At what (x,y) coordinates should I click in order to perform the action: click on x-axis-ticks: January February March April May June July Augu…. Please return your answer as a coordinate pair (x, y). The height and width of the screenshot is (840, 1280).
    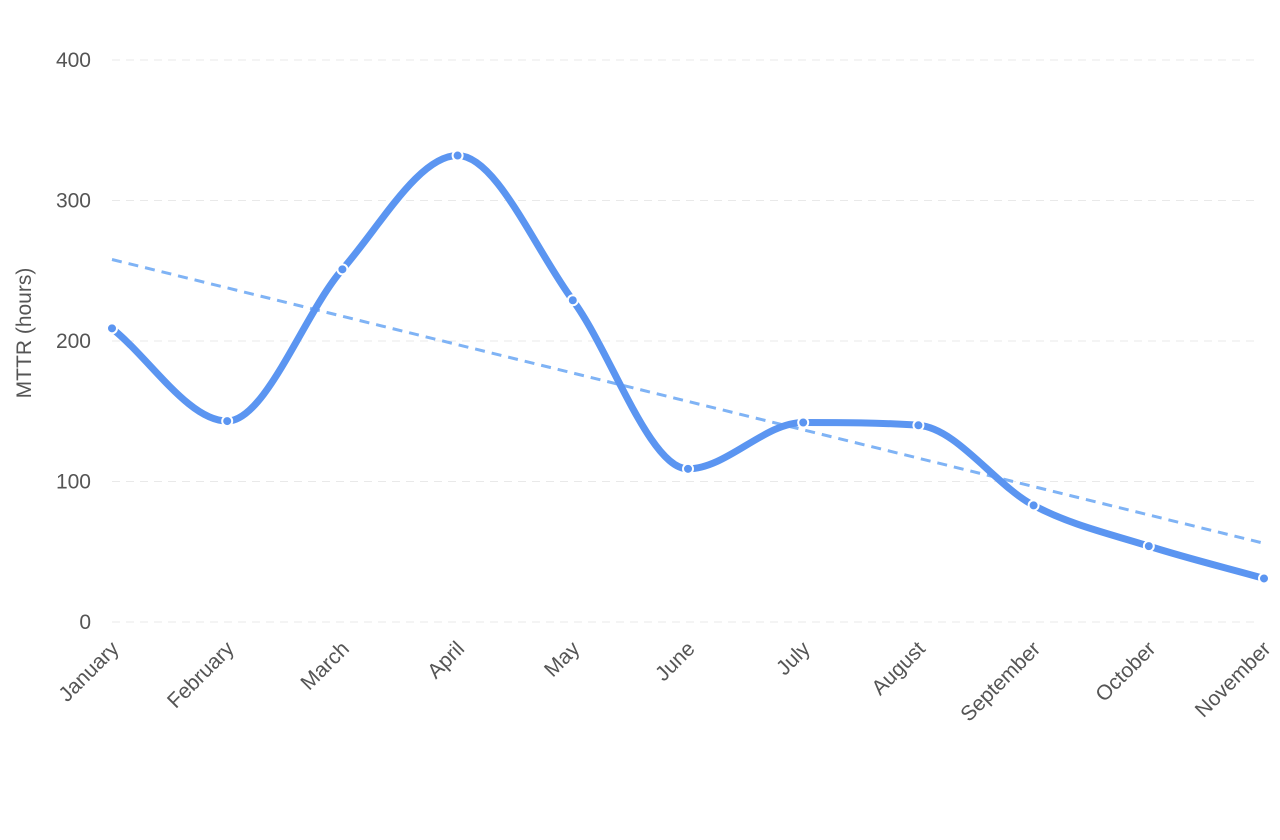
    Looking at the image, I should click on (664, 681).